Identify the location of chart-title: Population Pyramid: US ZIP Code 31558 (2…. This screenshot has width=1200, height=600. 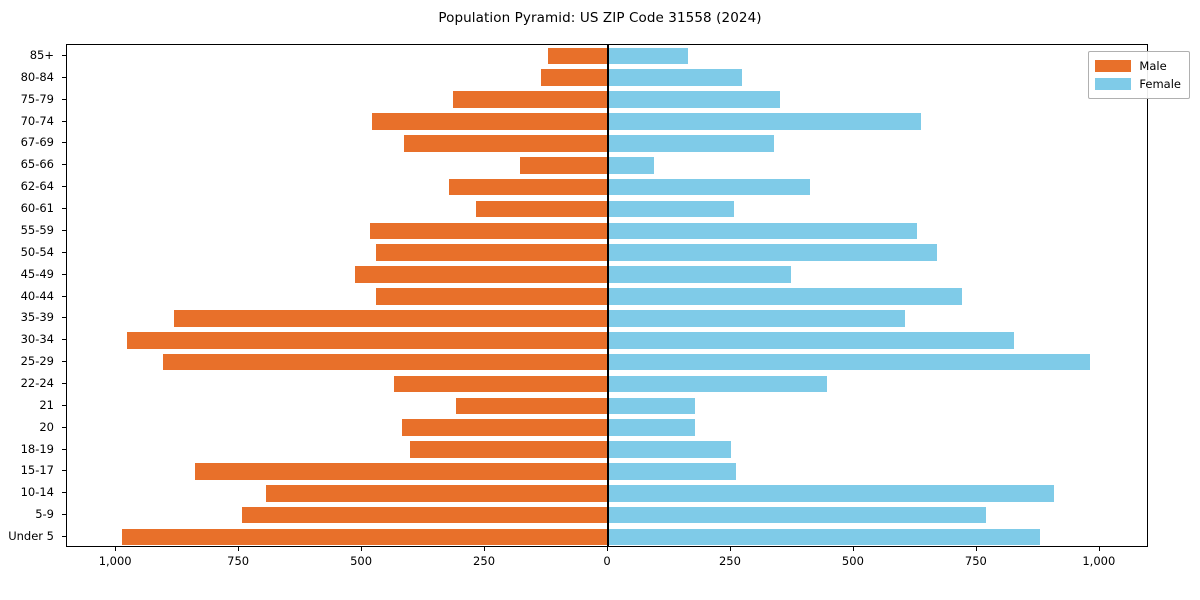
(600, 18).